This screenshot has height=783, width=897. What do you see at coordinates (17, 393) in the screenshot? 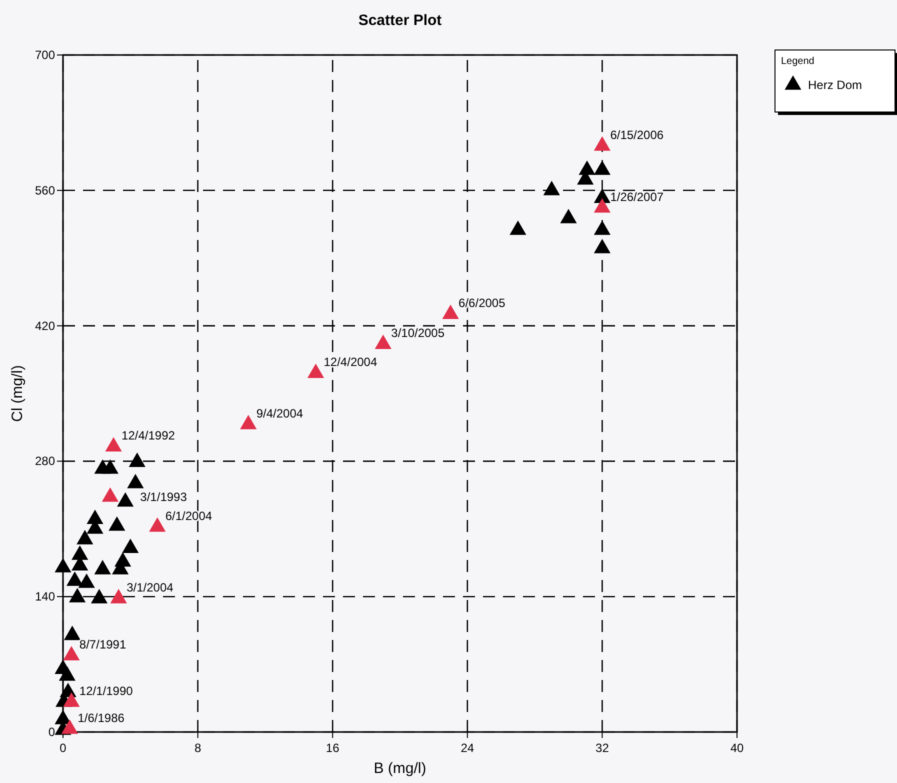
I see `y-axis-title: Cl (mg/l)` at bounding box center [17, 393].